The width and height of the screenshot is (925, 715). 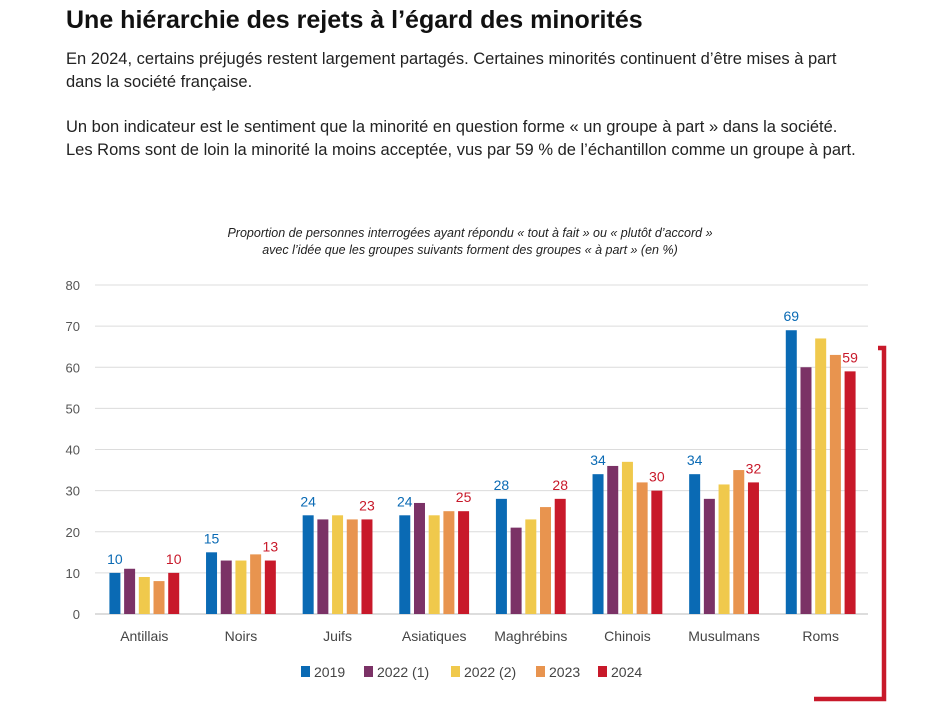 I want to click on y-tick-label-50: 50, so click(x=73, y=408).